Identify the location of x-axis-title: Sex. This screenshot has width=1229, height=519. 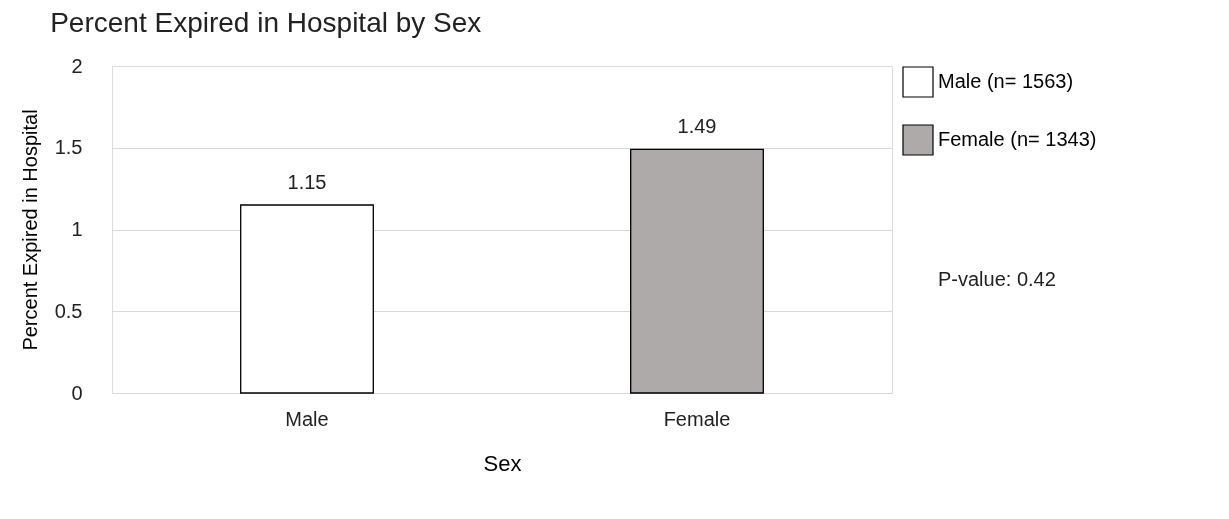
(502, 463).